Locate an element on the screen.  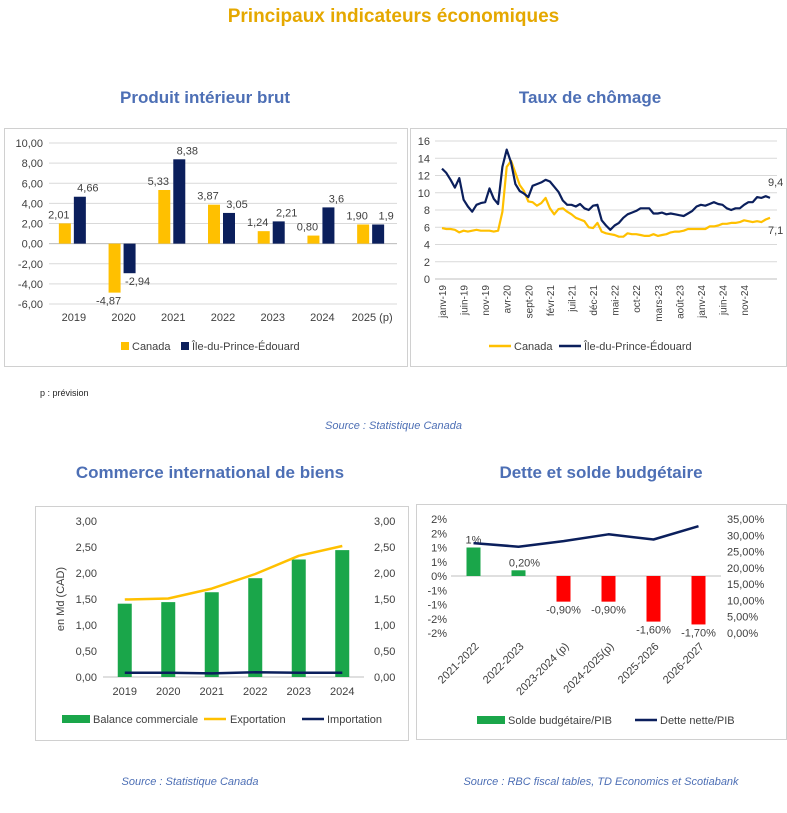
y-tick-label-left: -1% is located at coordinates (437, 591).